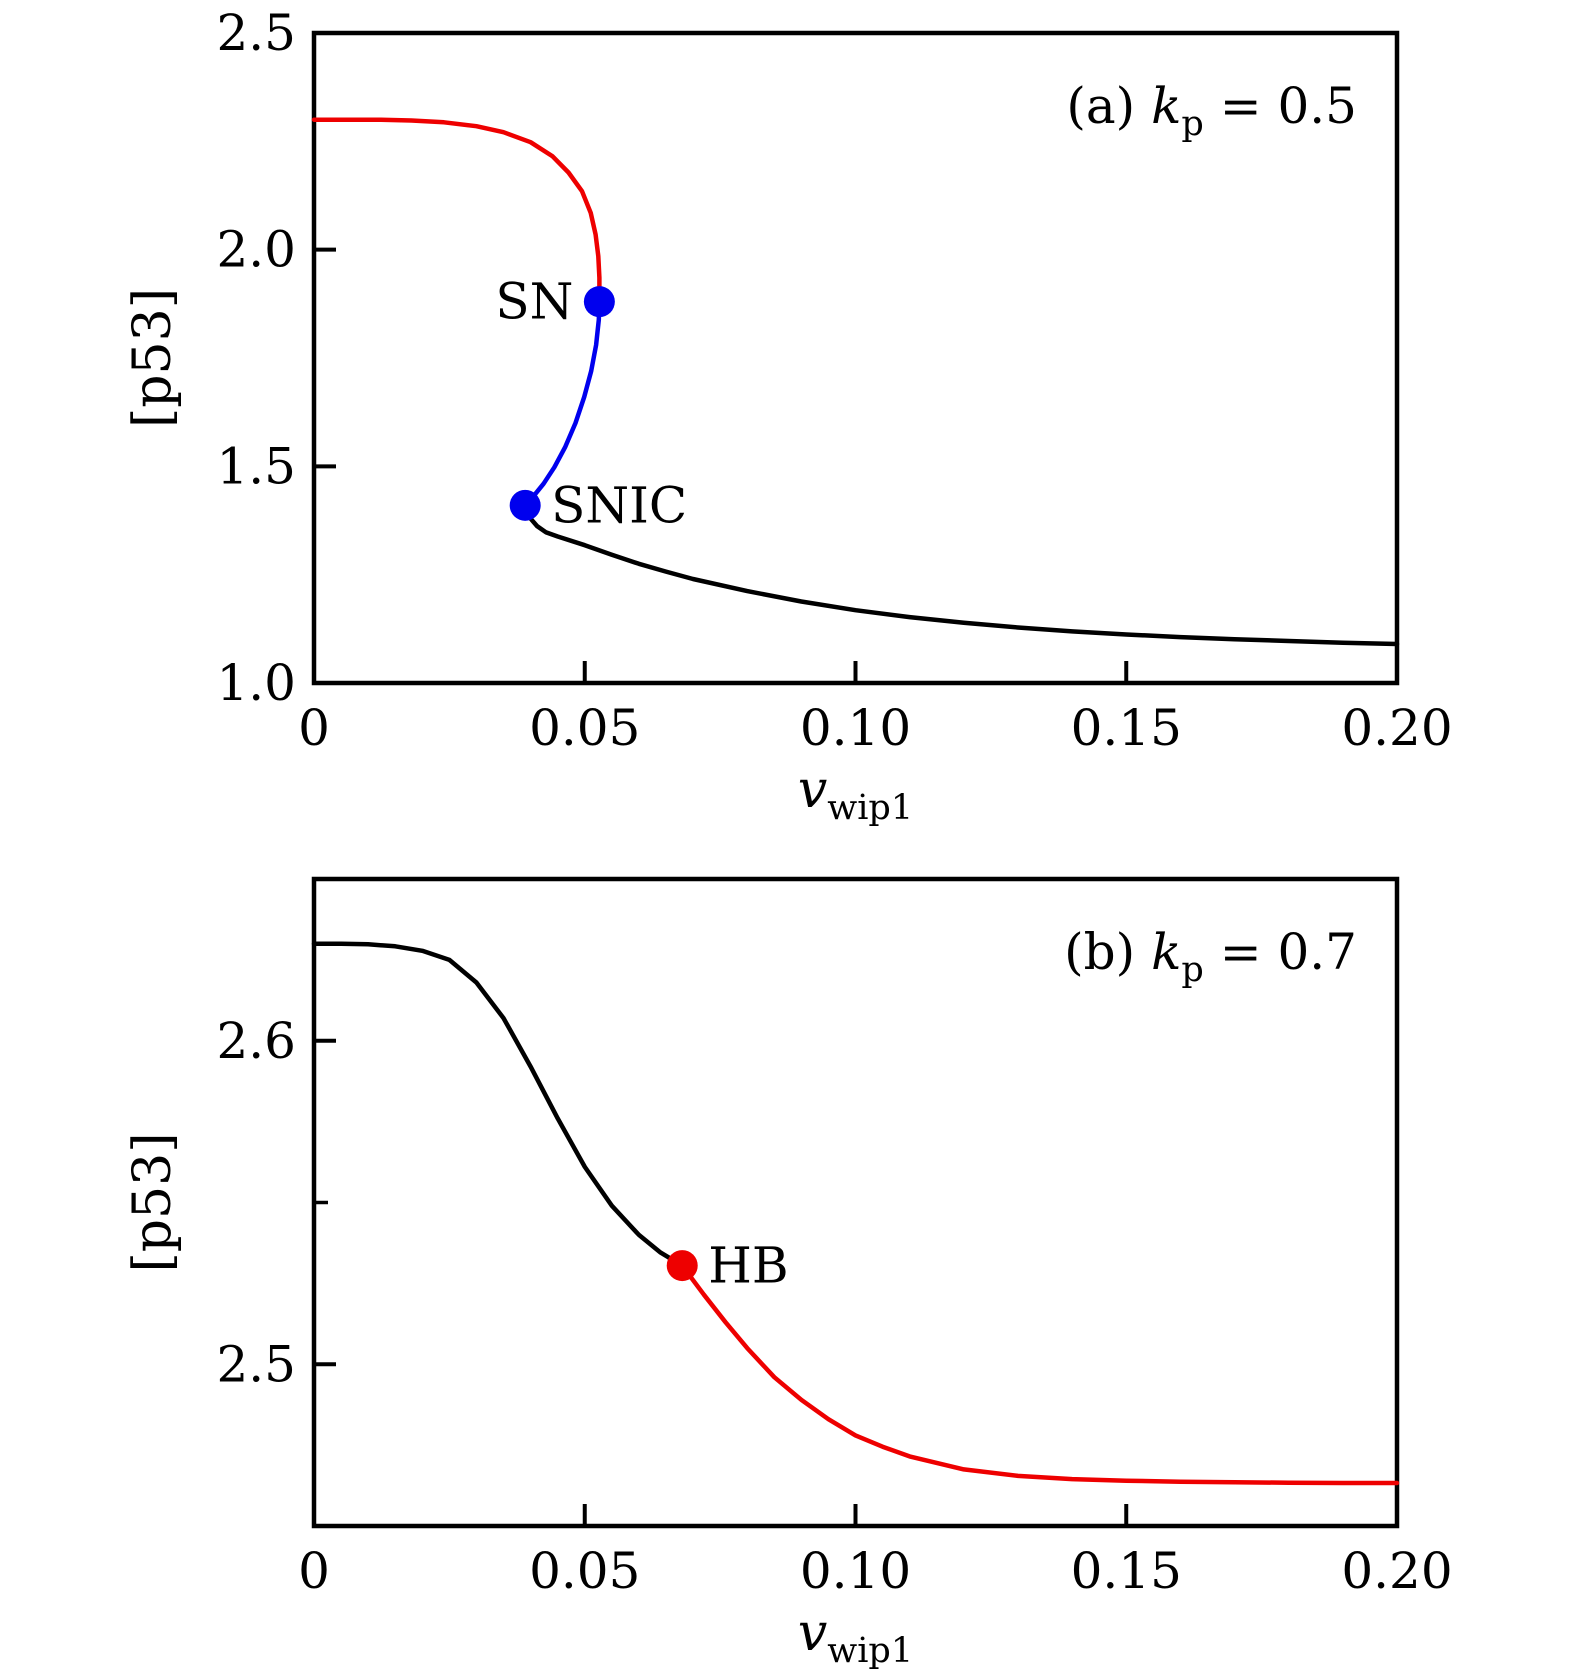 The height and width of the screenshot is (1673, 1575). Describe the element at coordinates (153, 358) in the screenshot. I see `y-axis-title-a: [p53]` at that location.